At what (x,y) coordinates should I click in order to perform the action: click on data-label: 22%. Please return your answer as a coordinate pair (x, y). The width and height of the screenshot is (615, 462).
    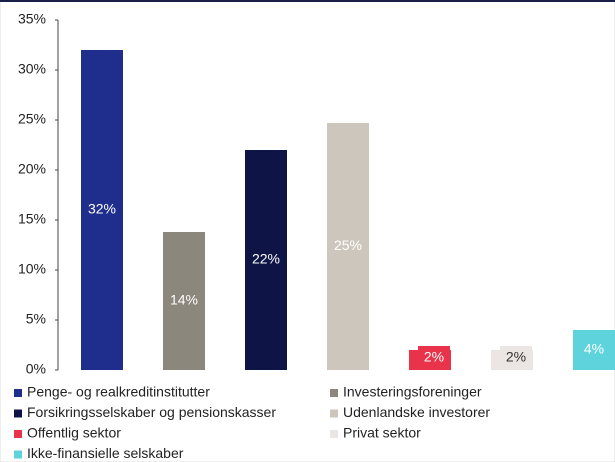
    Looking at the image, I should click on (266, 259).